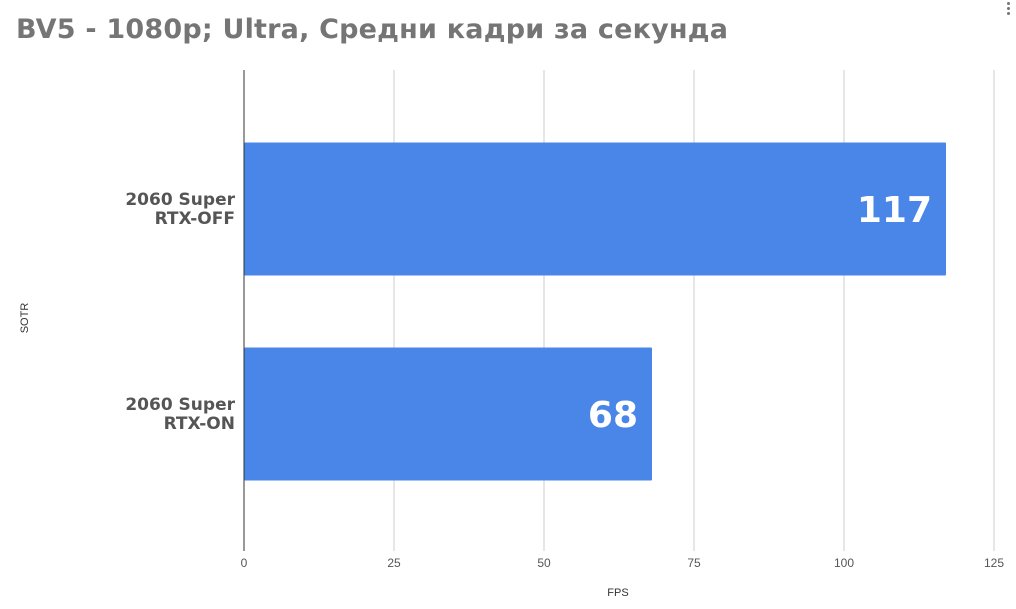 The image size is (1016, 609). I want to click on x-tick-label: 125, so click(994, 563).